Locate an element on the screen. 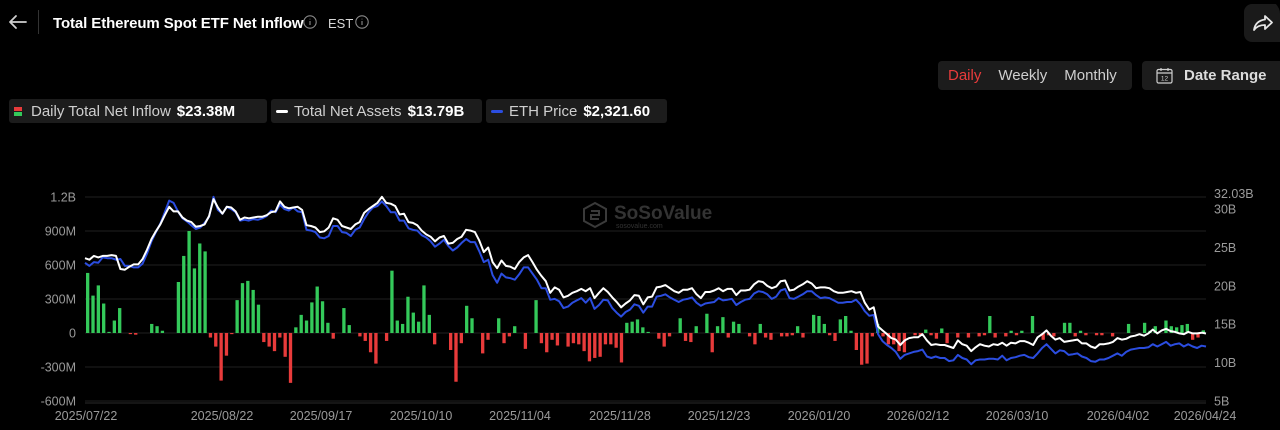 Image resolution: width=1280 pixels, height=430 pixels. timezone-info-icon is located at coordinates (362, 22).